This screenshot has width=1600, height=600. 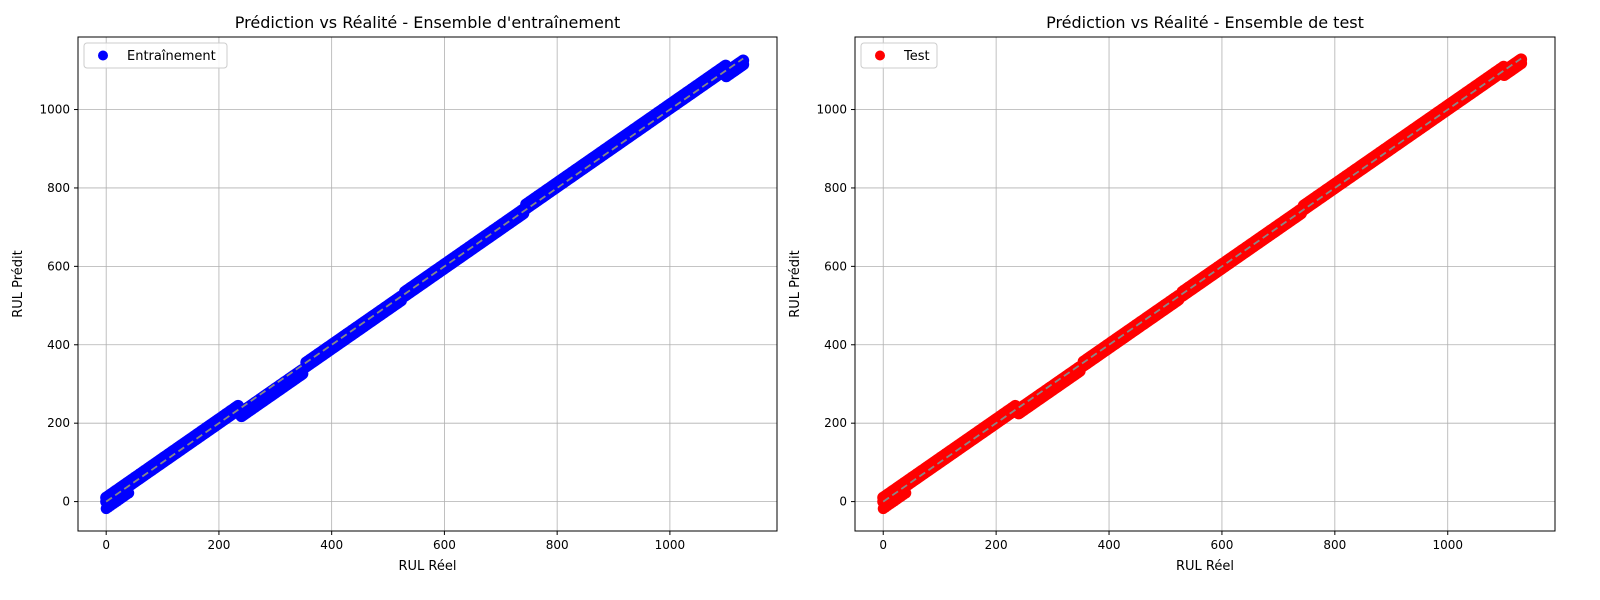 I want to click on legend: Test, so click(x=899, y=55).